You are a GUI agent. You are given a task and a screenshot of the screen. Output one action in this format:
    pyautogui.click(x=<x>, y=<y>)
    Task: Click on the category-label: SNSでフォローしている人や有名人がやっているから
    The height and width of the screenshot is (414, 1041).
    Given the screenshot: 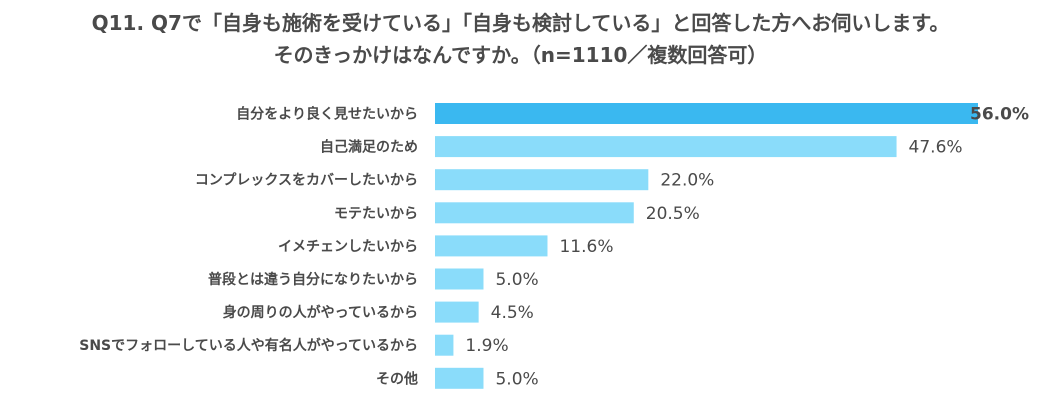 What is the action you would take?
    pyautogui.click(x=248, y=345)
    